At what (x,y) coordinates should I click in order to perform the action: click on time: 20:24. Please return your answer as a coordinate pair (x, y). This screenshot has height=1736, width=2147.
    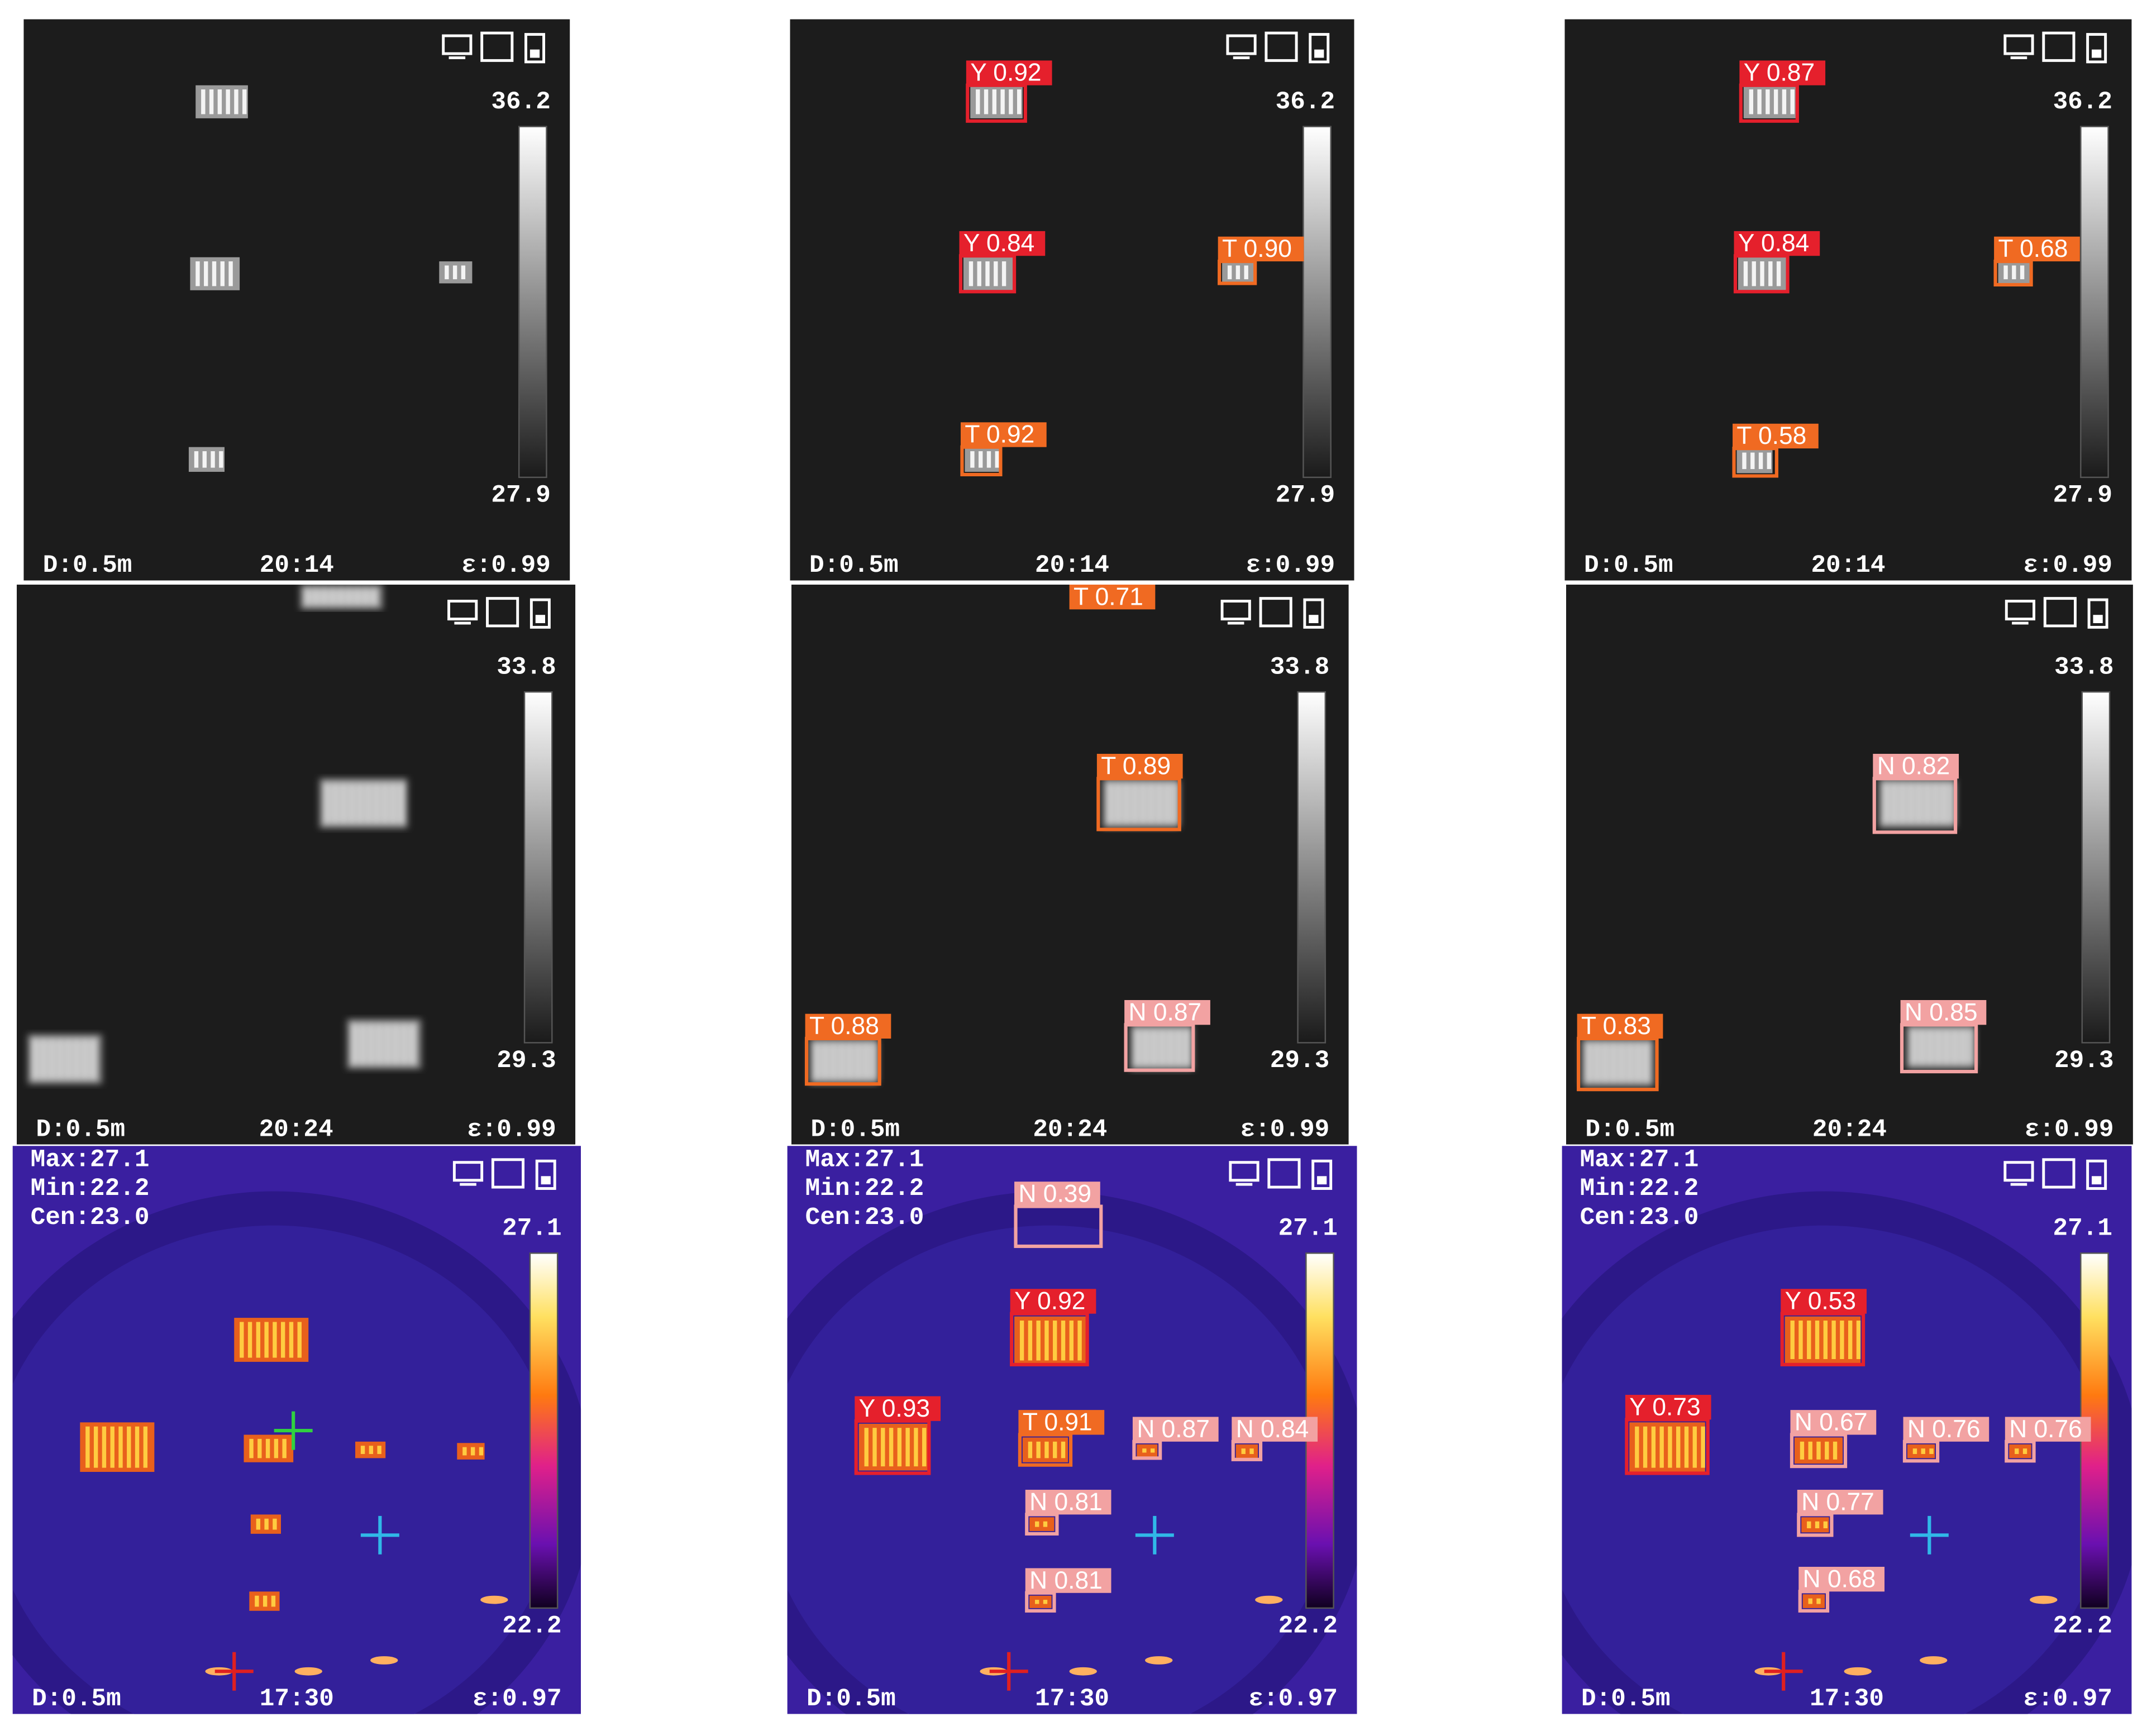
    Looking at the image, I should click on (1070, 1130).